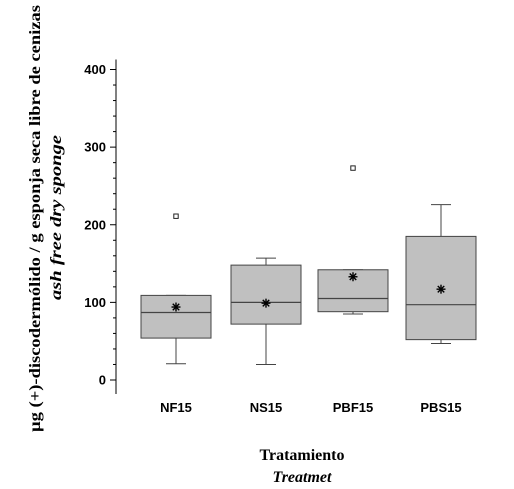 This screenshot has height=489, width=514. I want to click on x-tick-label: NF15, so click(176, 407).